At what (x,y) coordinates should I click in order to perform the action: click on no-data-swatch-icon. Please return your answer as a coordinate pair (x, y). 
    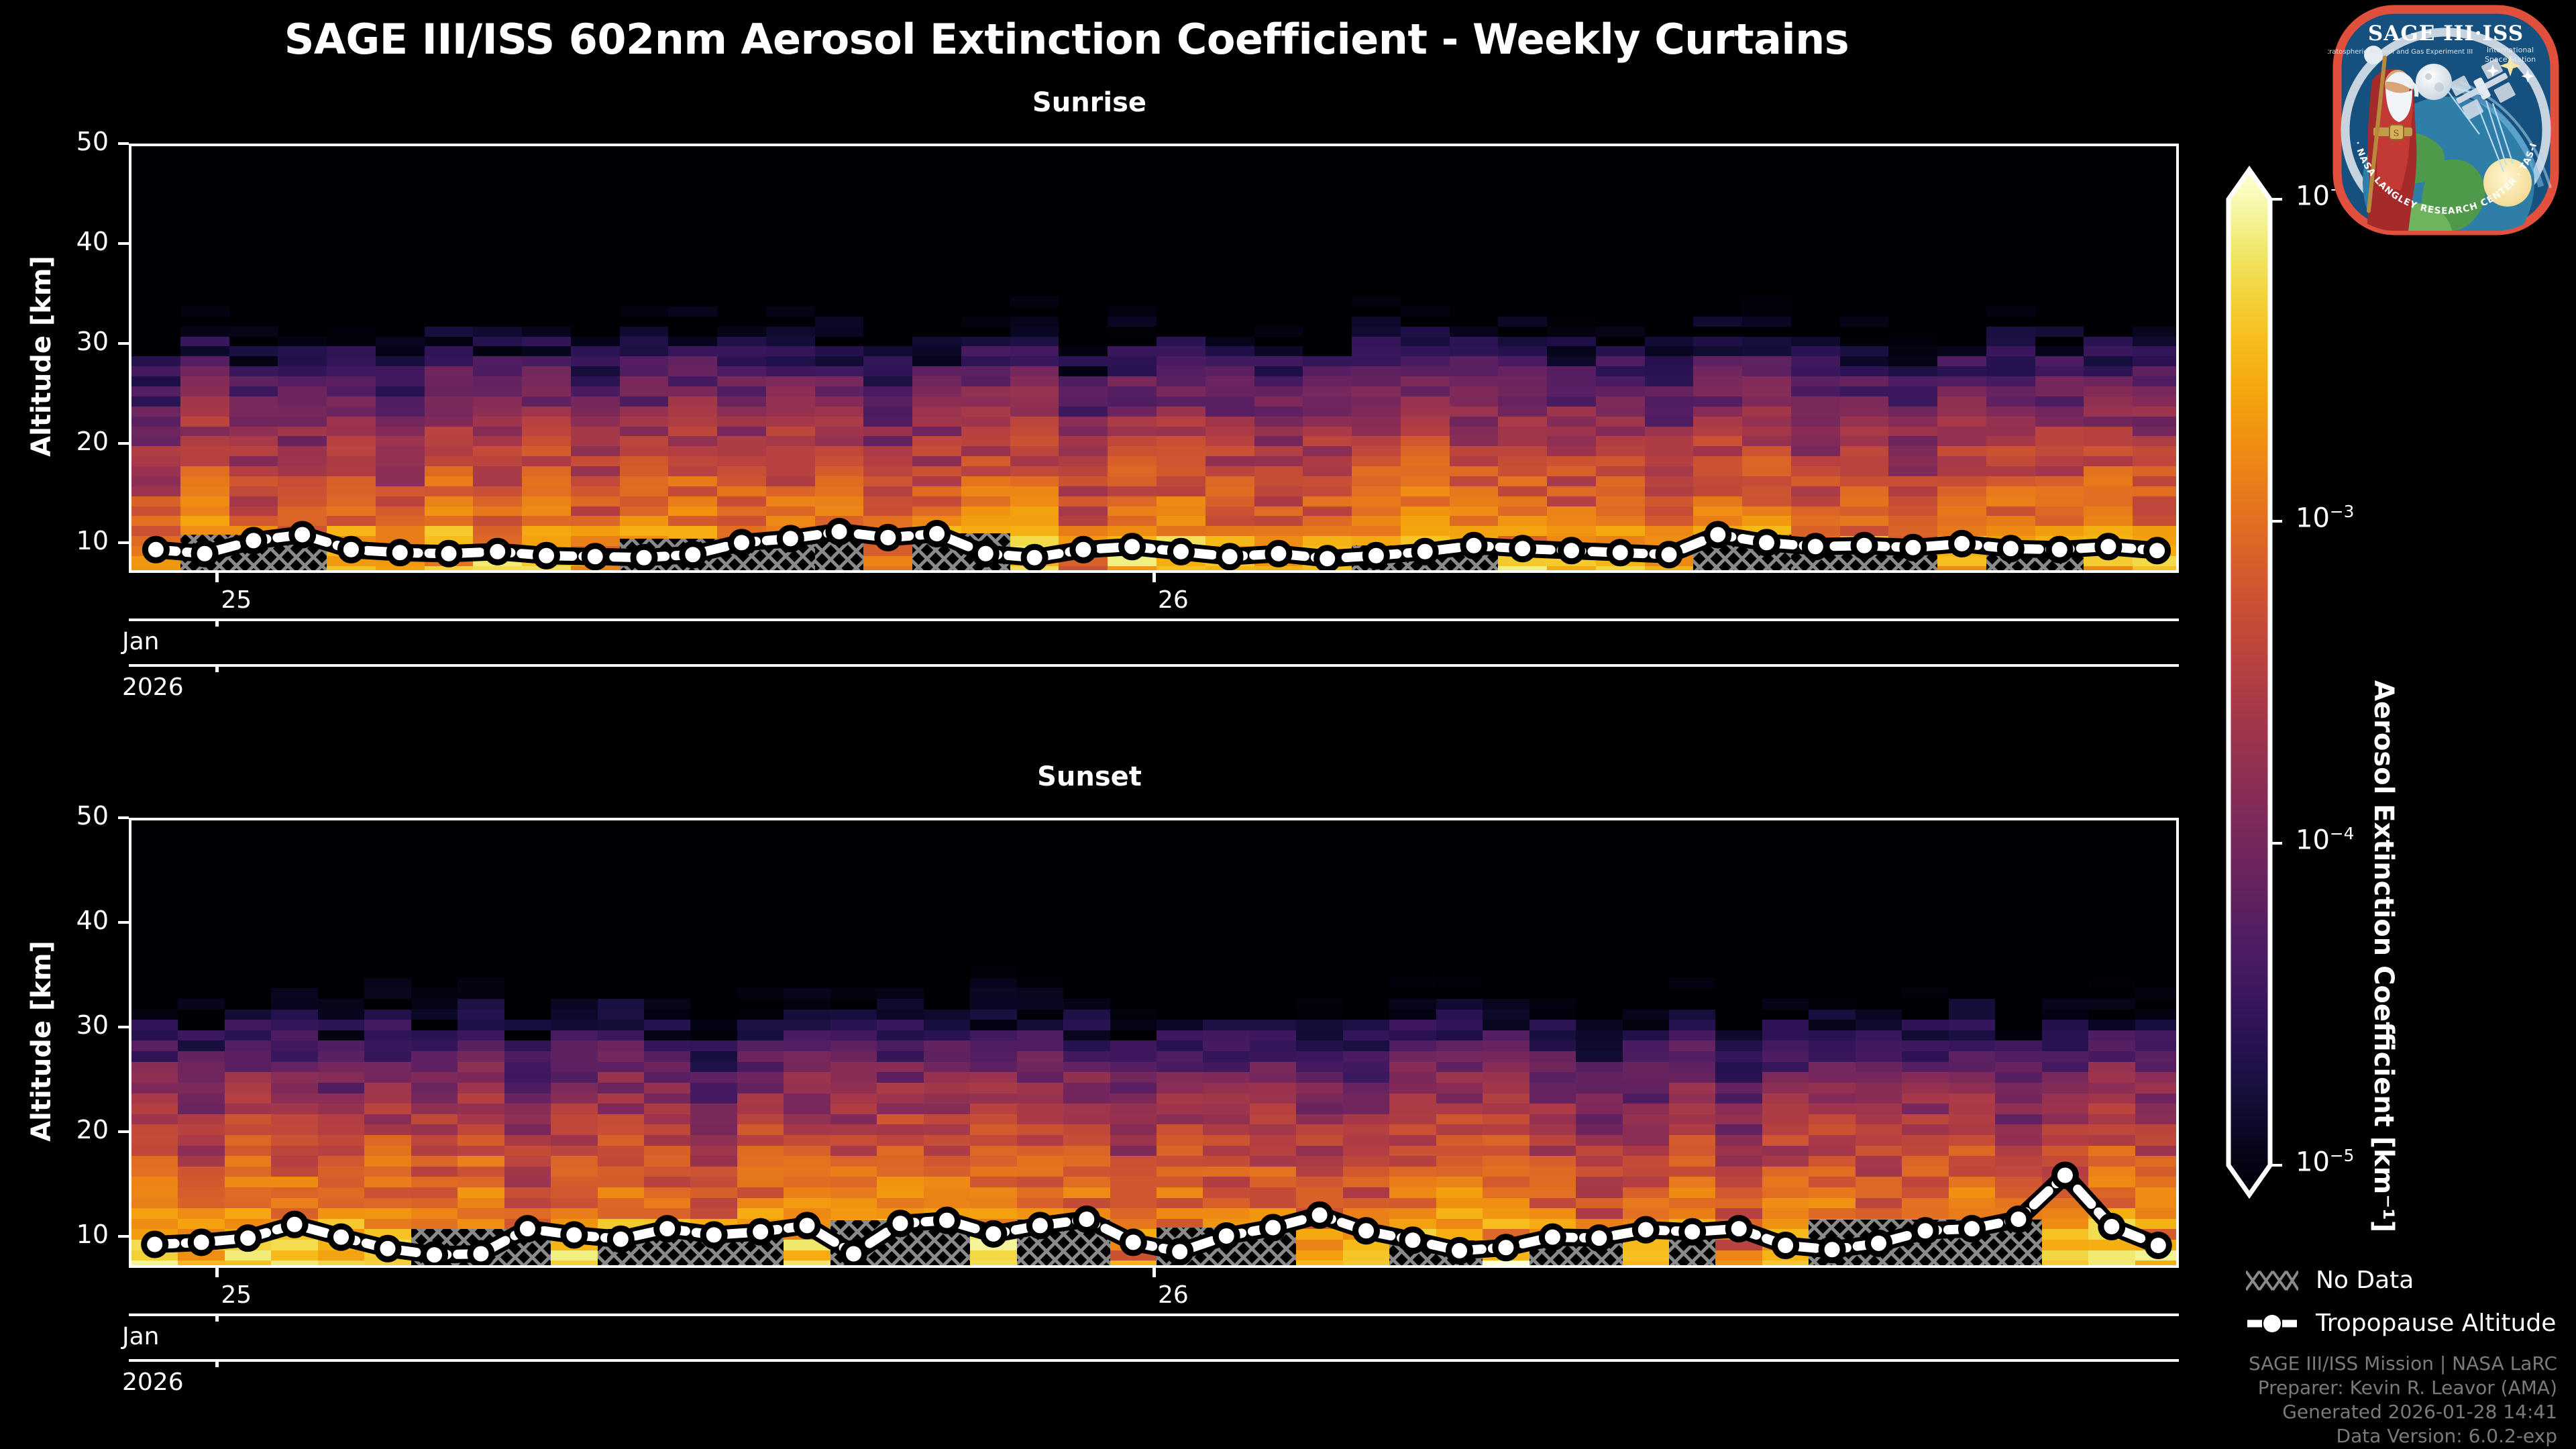
    Looking at the image, I should click on (2272, 1280).